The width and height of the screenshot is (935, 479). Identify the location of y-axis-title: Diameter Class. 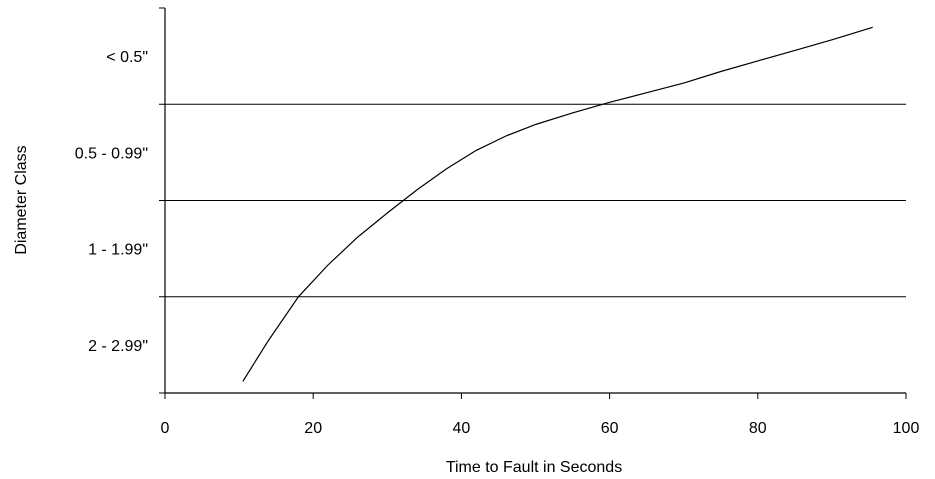
(21, 199).